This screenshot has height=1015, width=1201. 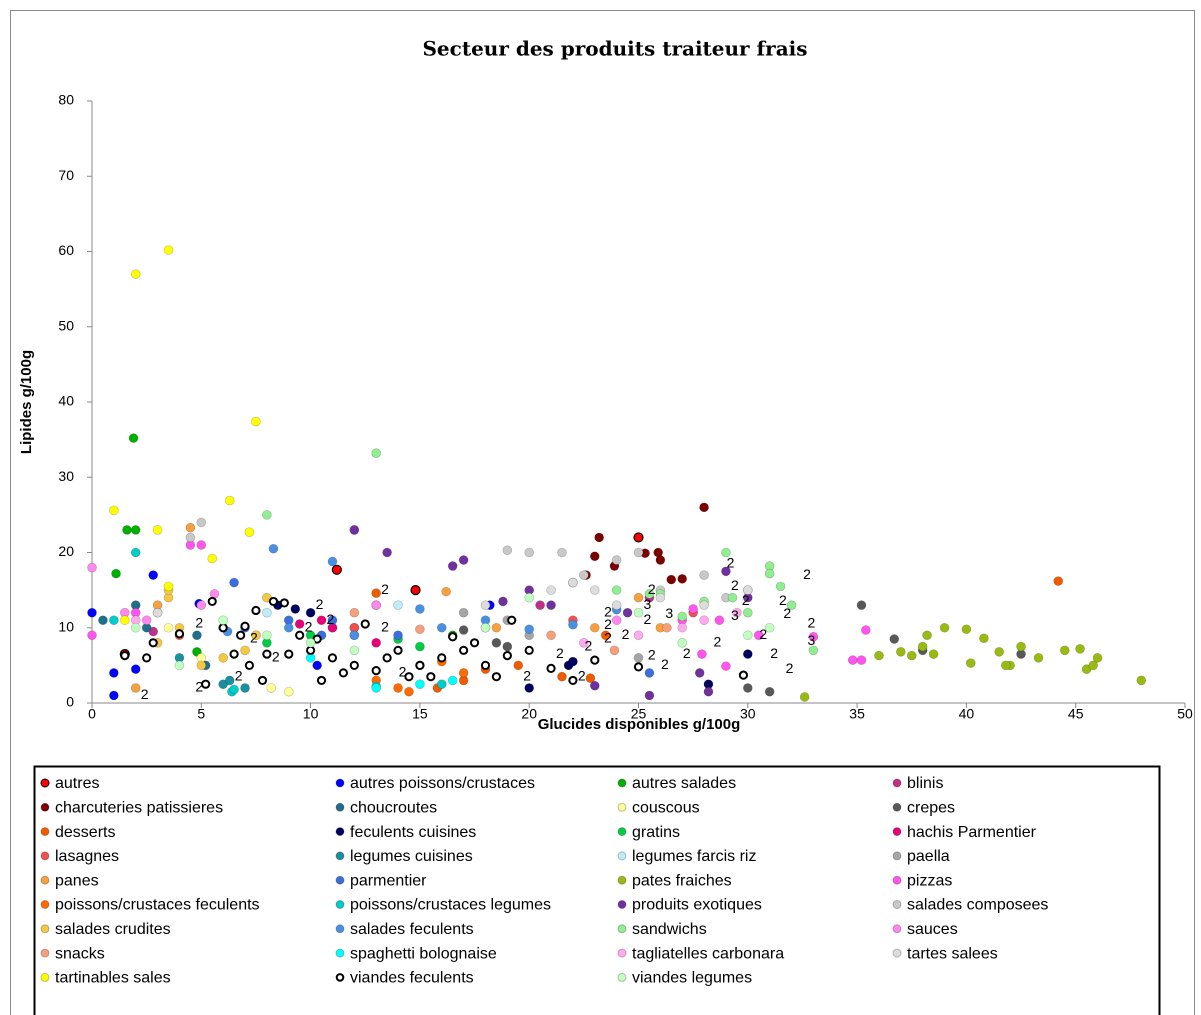 I want to click on y-tick-label: 30, so click(x=66, y=476).